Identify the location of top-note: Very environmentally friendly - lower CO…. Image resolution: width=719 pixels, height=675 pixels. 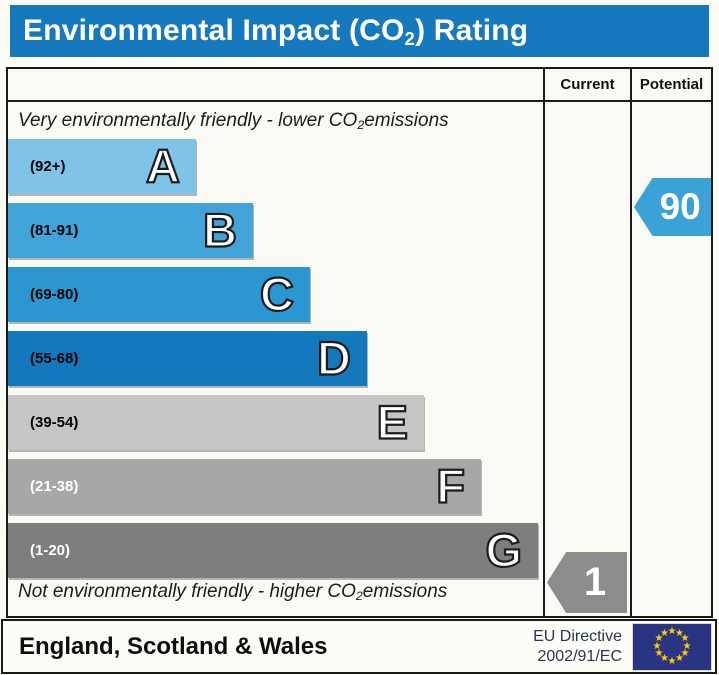
(233, 121).